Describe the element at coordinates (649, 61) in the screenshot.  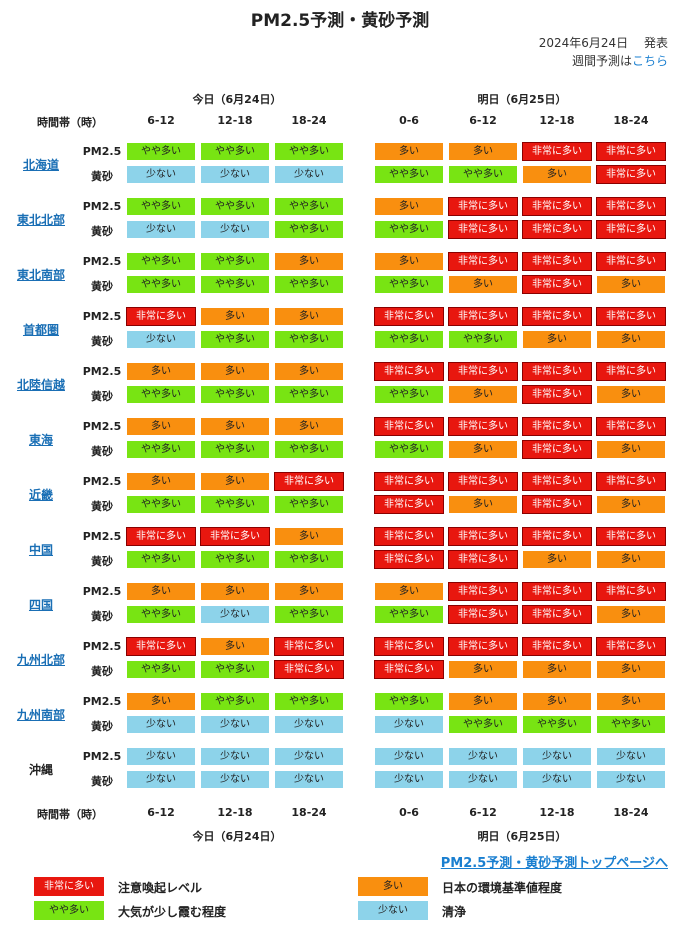
I see `weekly-forecast-link: こちら` at that location.